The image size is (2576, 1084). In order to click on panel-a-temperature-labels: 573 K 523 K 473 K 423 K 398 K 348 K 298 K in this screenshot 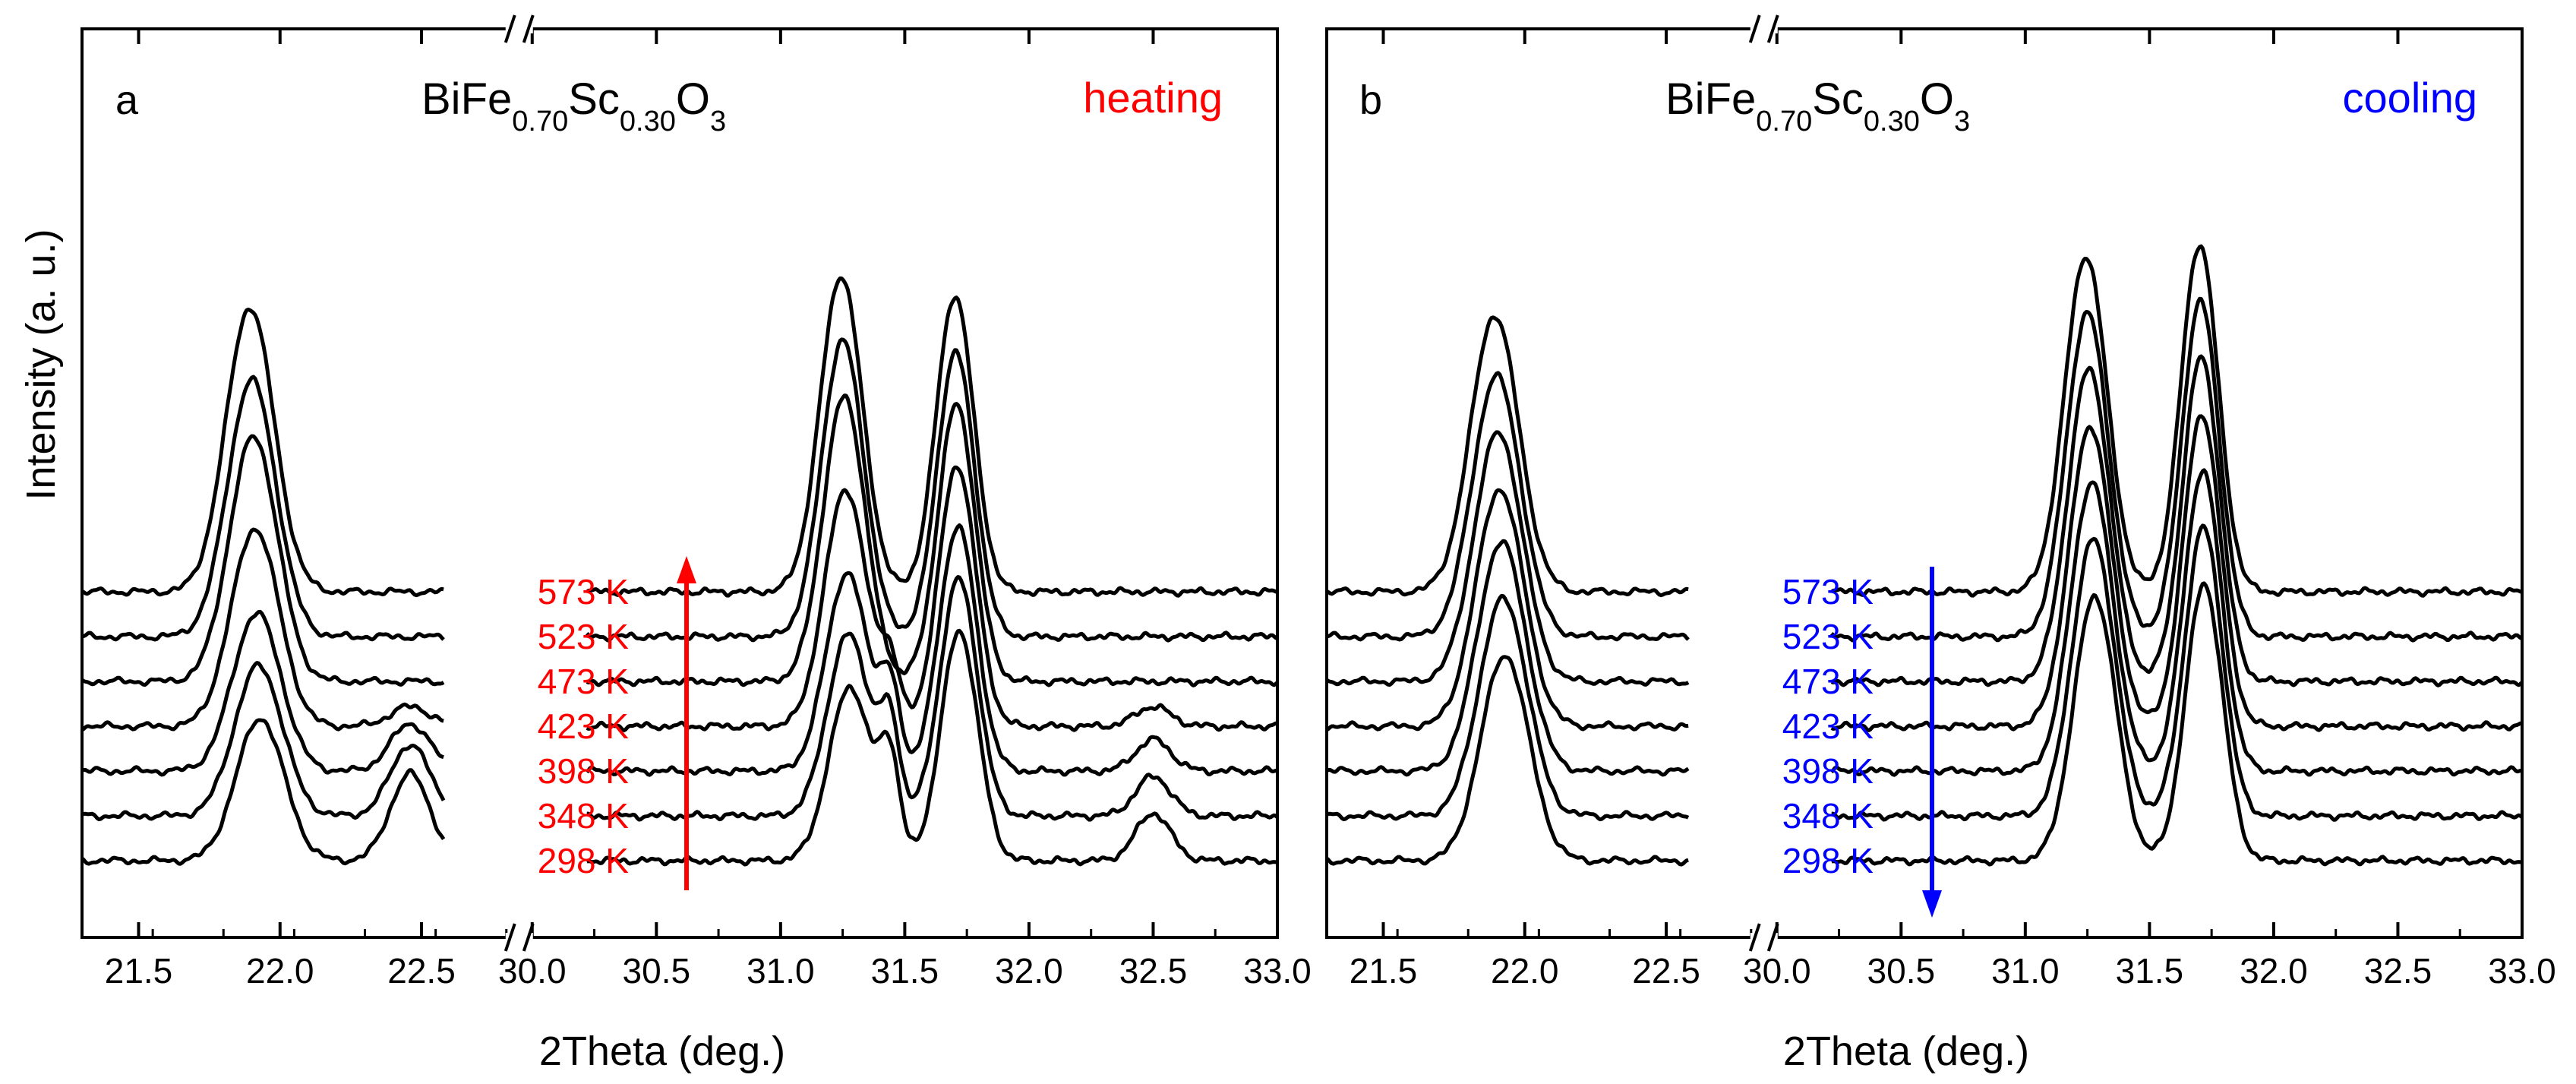, I will do `click(584, 726)`.